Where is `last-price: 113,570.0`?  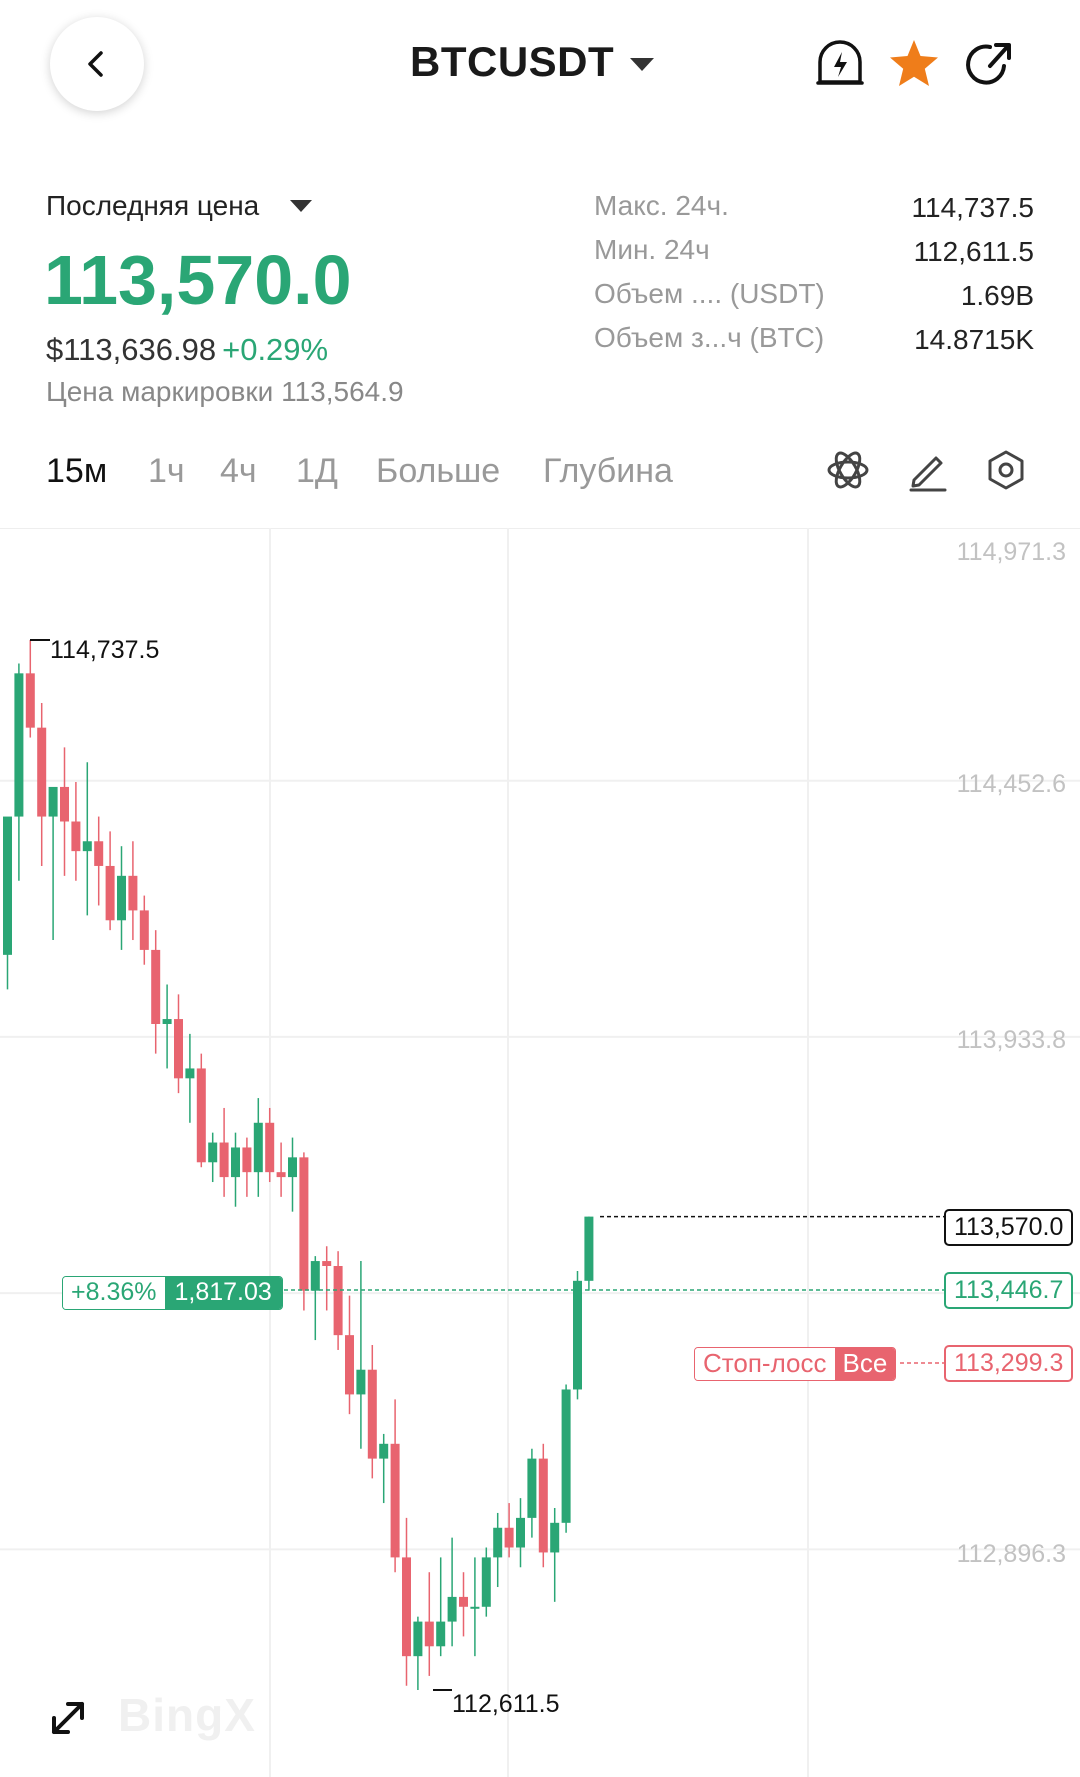 last-price: 113,570.0 is located at coordinates (198, 280).